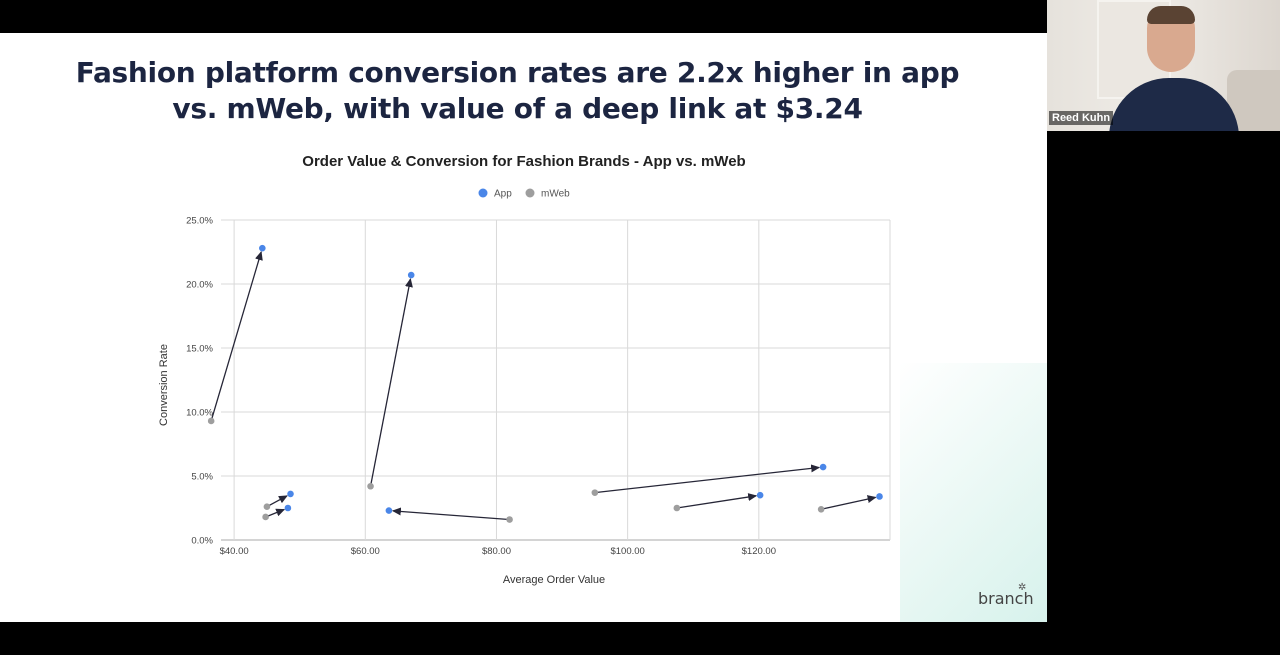 This screenshot has height=655, width=1280. What do you see at coordinates (483, 193) in the screenshot?
I see `legend-marker-app` at bounding box center [483, 193].